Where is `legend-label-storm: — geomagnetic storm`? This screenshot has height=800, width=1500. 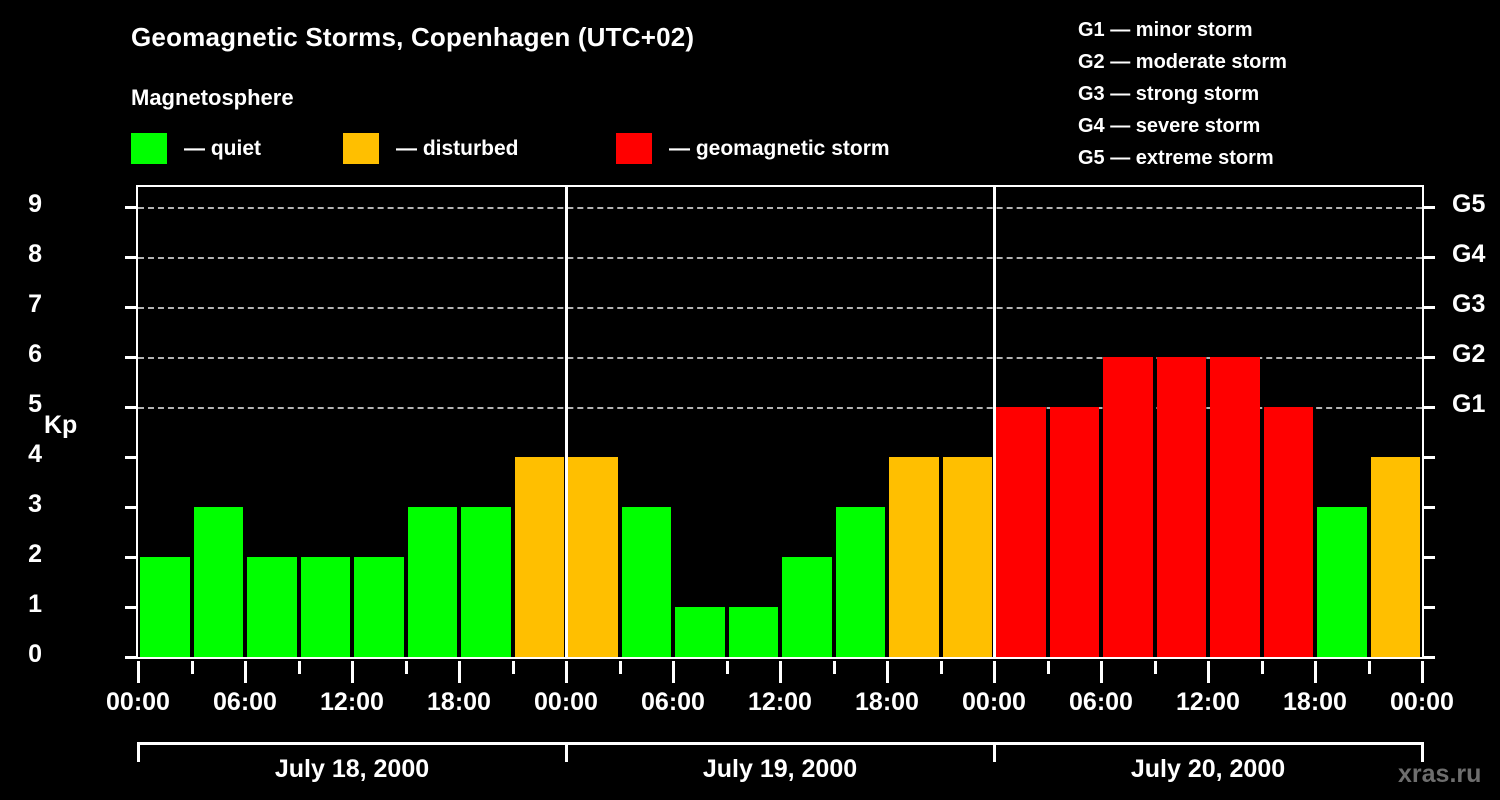 legend-label-storm: — geomagnetic storm is located at coordinates (779, 148).